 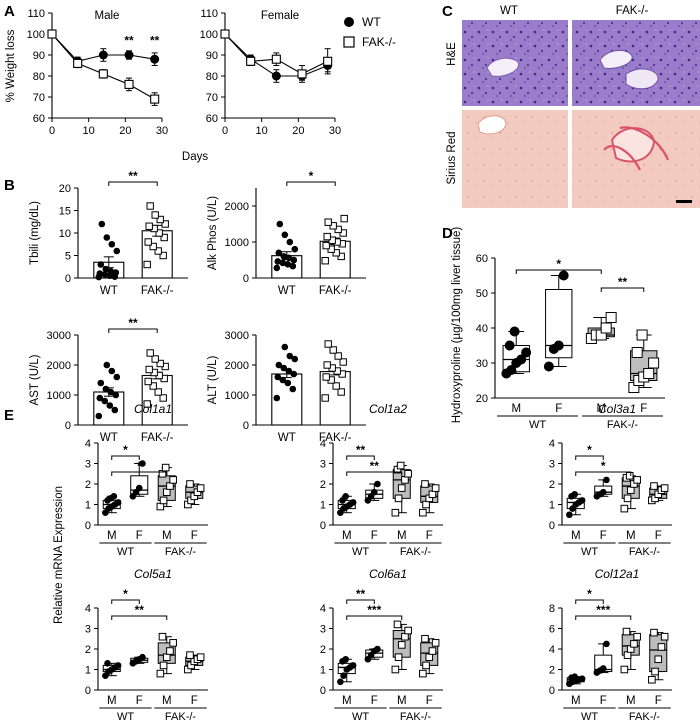 What do you see at coordinates (323, 671) in the screenshot?
I see `y-tick-label: 1` at bounding box center [323, 671].